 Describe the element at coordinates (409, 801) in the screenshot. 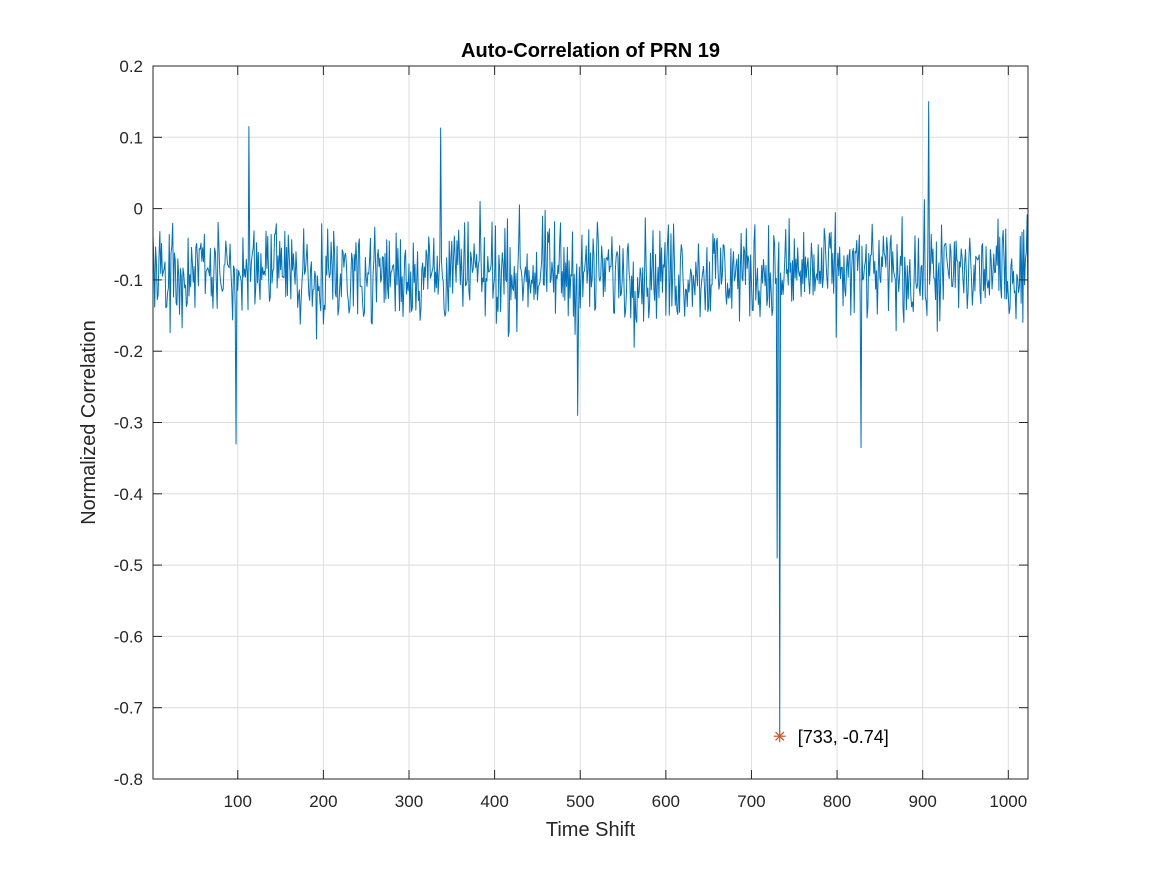

I see `x-tick-label: 300` at that location.